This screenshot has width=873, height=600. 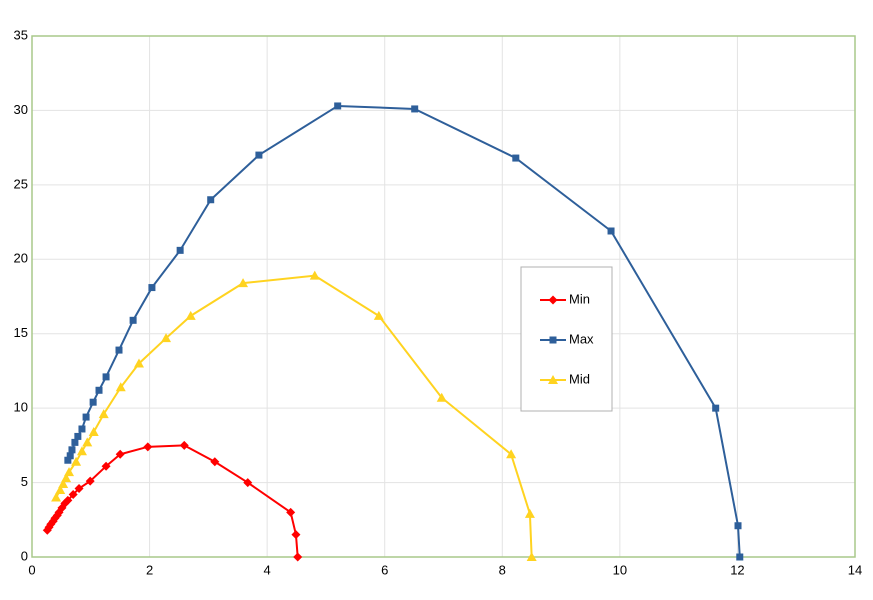 What do you see at coordinates (149, 569) in the screenshot?
I see `x-tick-label: 2` at bounding box center [149, 569].